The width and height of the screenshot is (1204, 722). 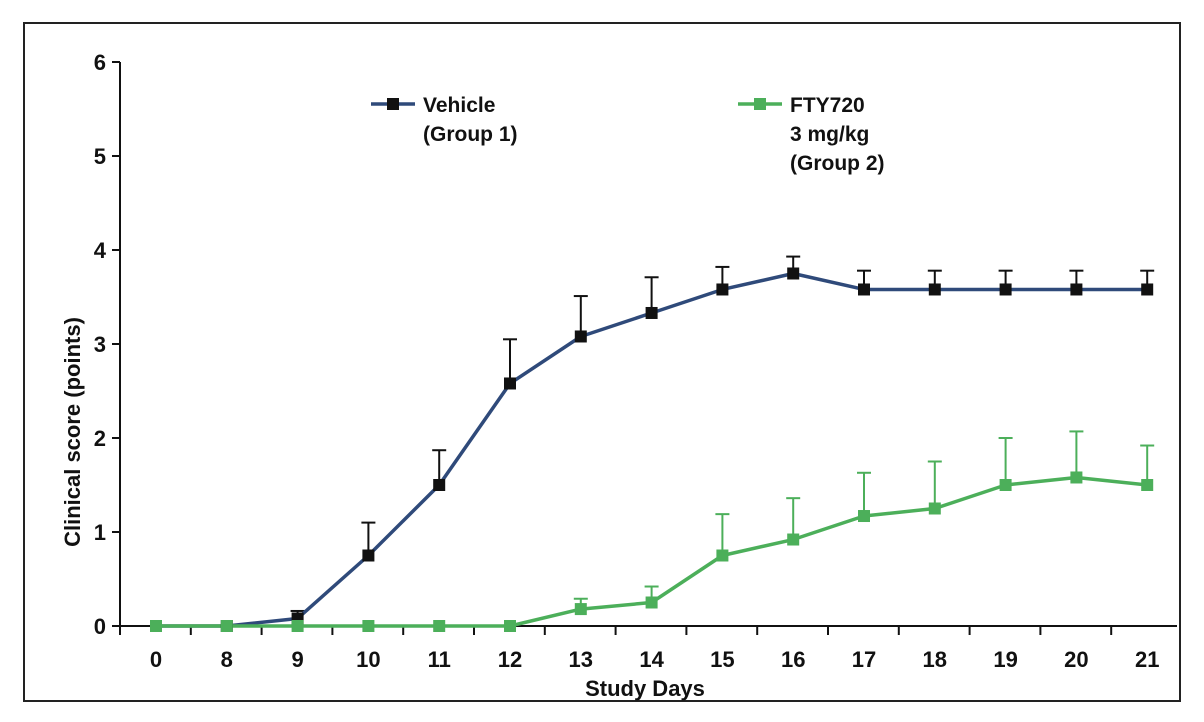 I want to click on y-tick-label: 5, so click(x=100, y=156).